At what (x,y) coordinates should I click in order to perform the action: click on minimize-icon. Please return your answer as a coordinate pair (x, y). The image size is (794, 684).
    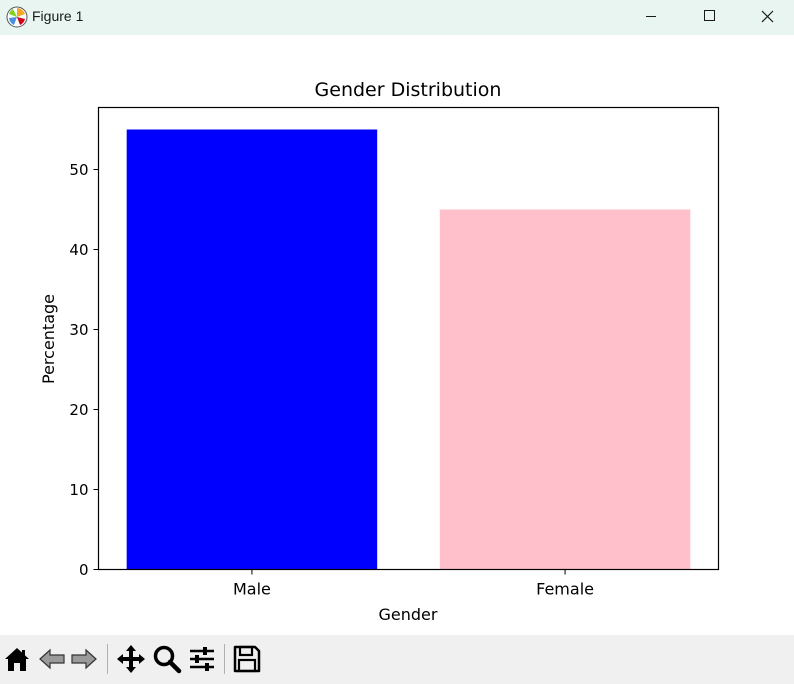
    Looking at the image, I should click on (651, 16).